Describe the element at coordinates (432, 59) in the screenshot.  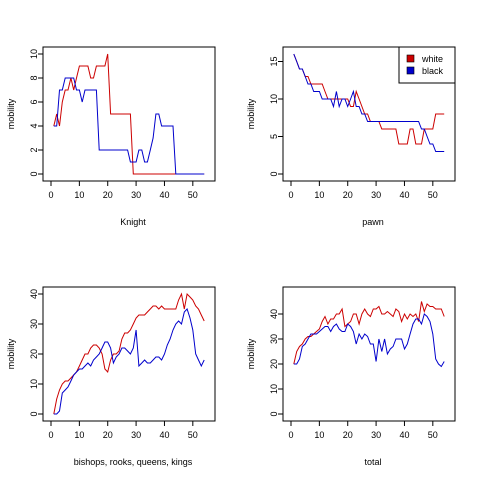
I see `legend-label-white: white` at that location.